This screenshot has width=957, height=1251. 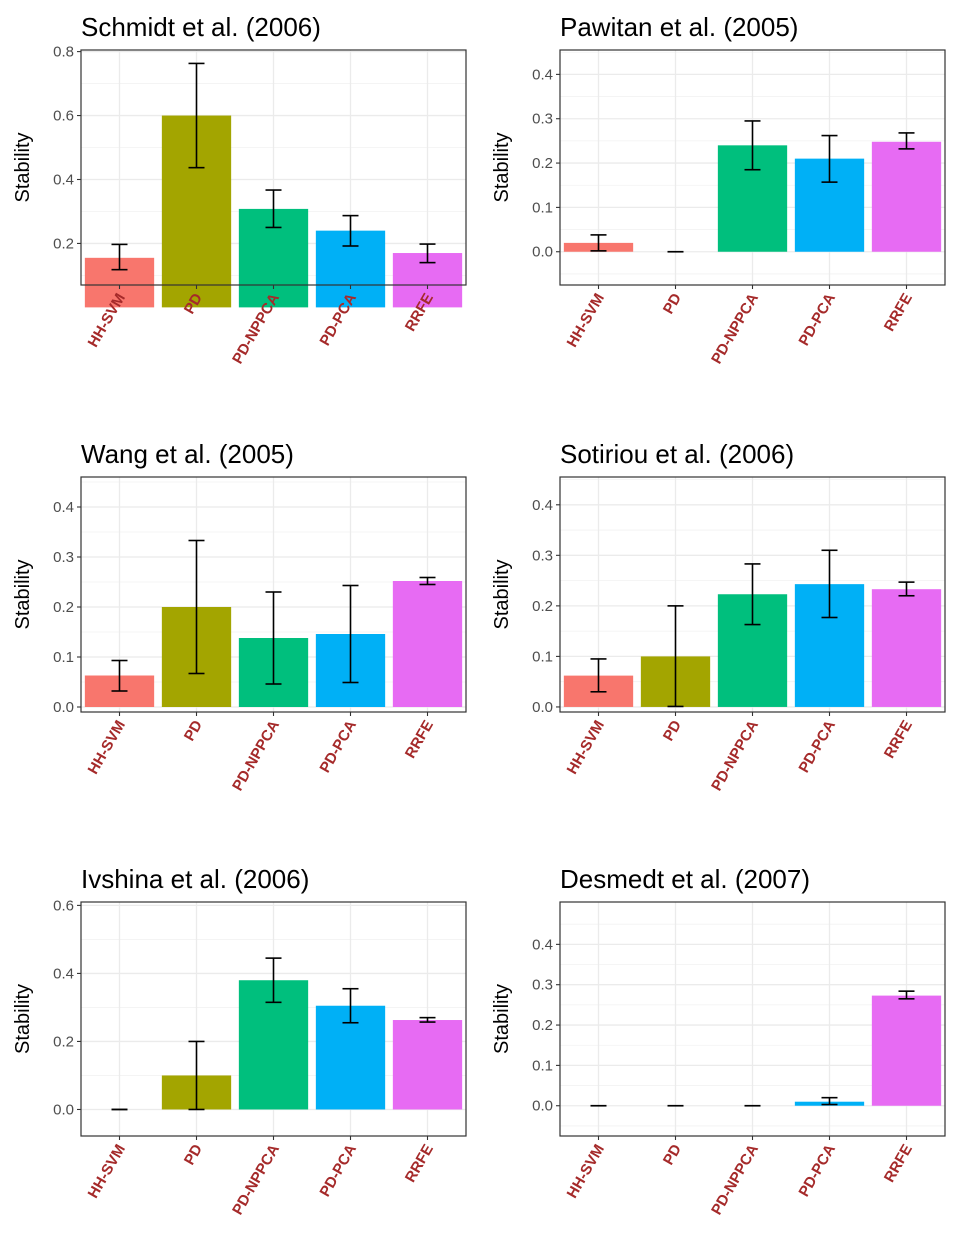 I want to click on panel-title: Schmidt et al. (2006), so click(x=201, y=27).